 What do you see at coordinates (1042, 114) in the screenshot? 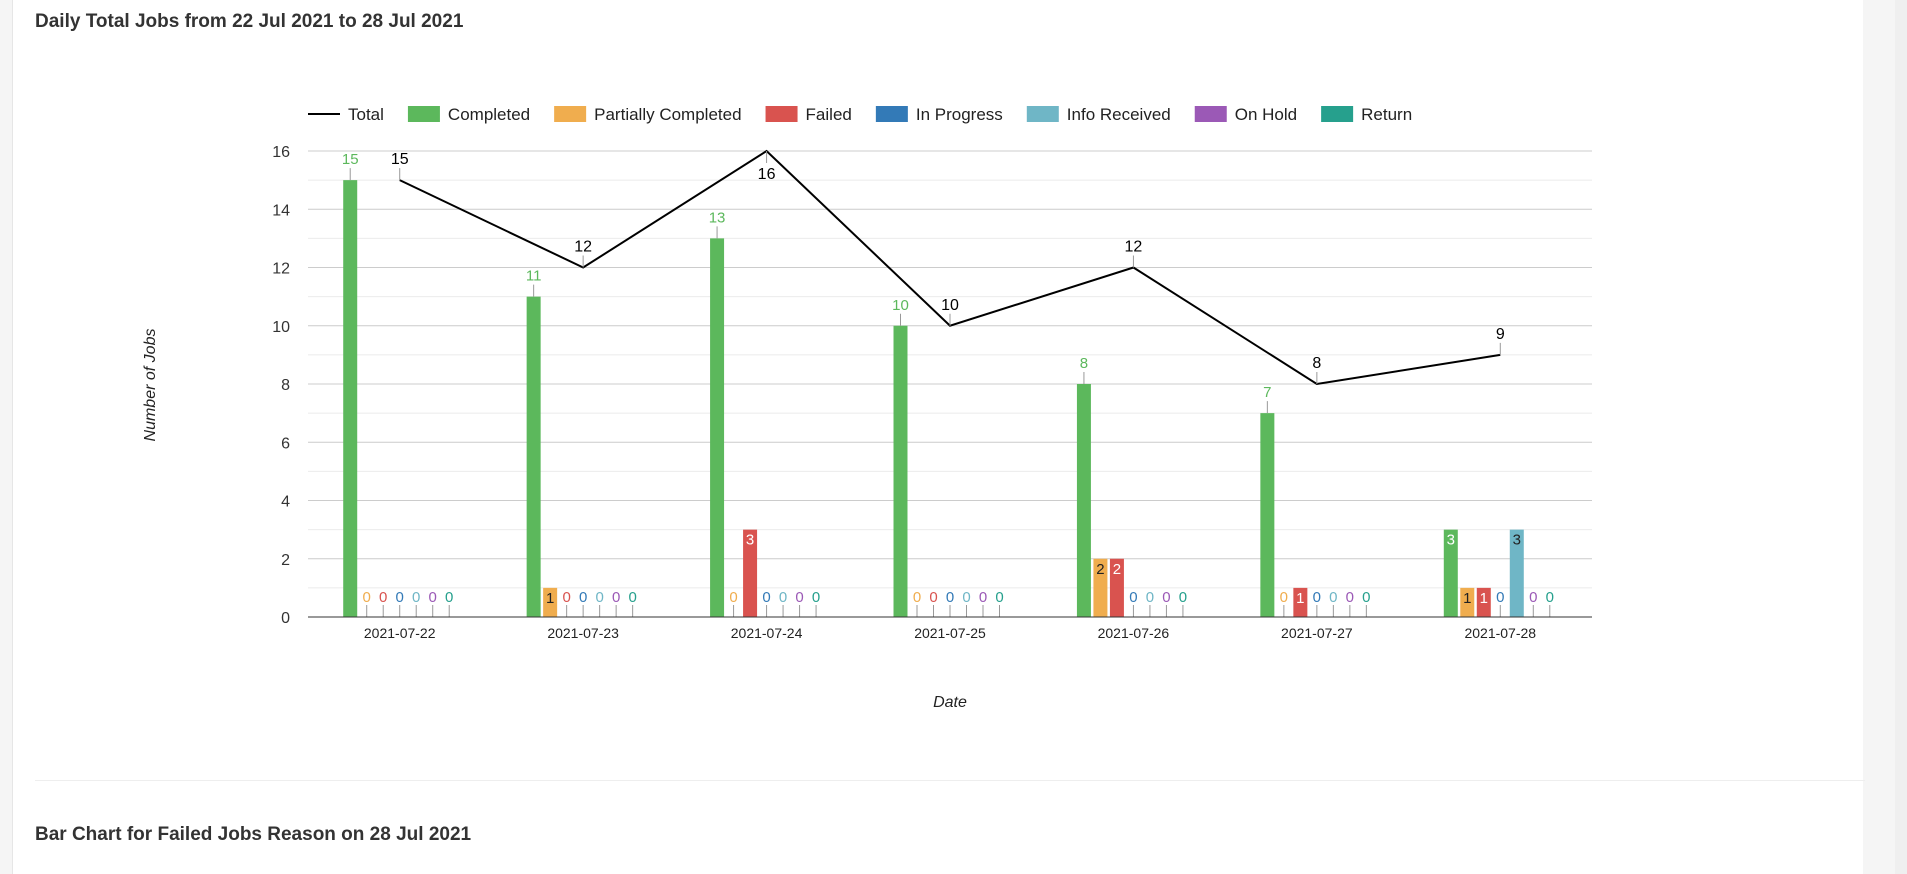
I see `legend-swatch-info-received` at bounding box center [1042, 114].